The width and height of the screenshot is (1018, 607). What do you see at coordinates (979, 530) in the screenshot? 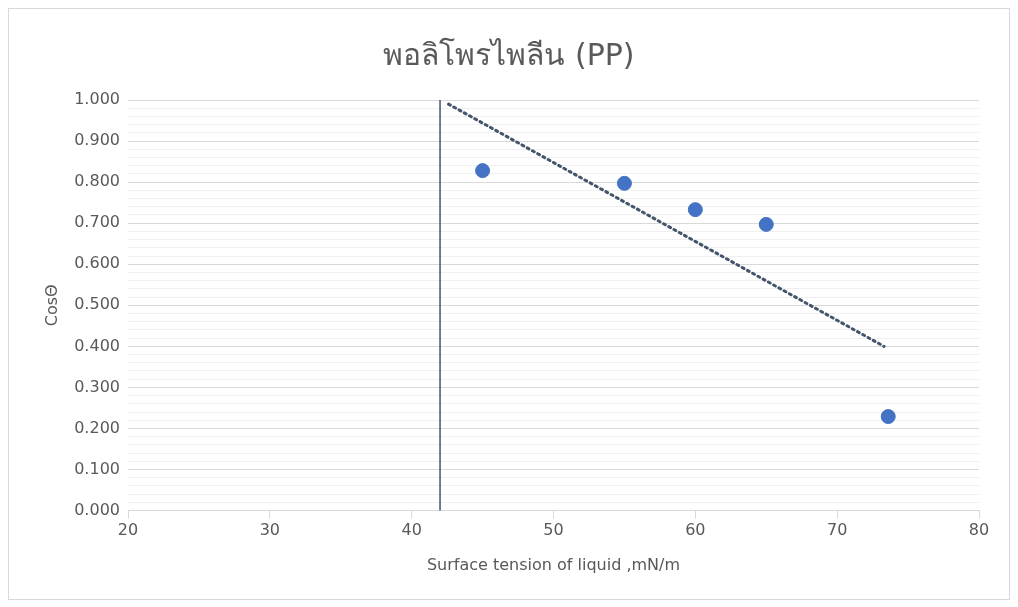
I see `x-tick-label: 80` at bounding box center [979, 530].